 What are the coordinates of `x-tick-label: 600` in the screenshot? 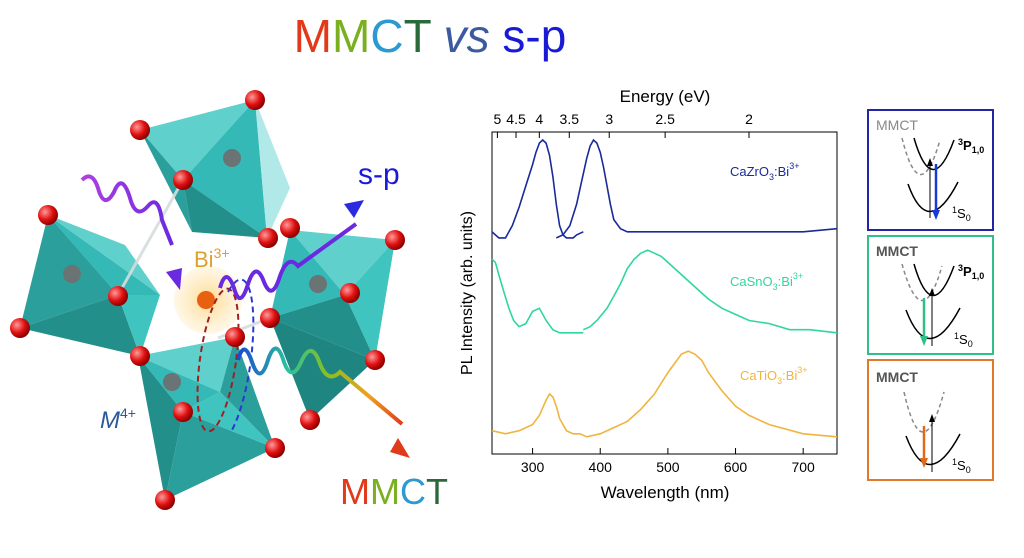 It's located at (736, 467).